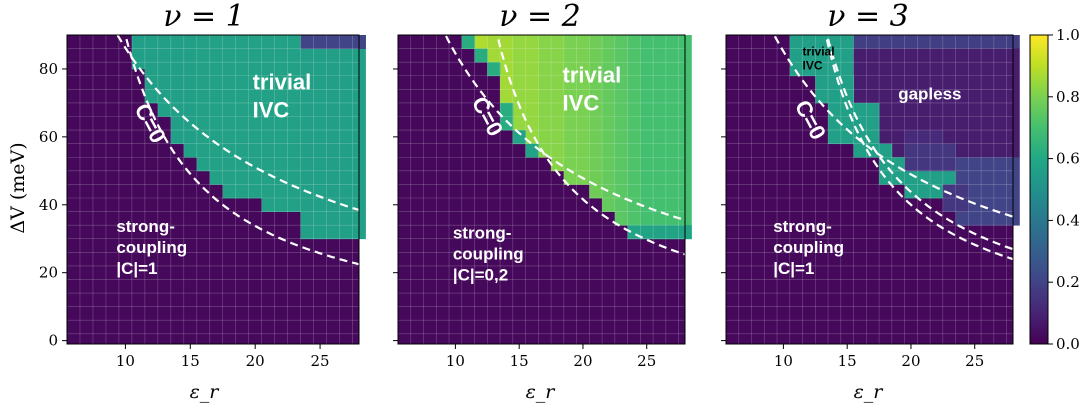  What do you see at coordinates (48, 273) in the screenshot?
I see `y-tick-label: 20` at bounding box center [48, 273].